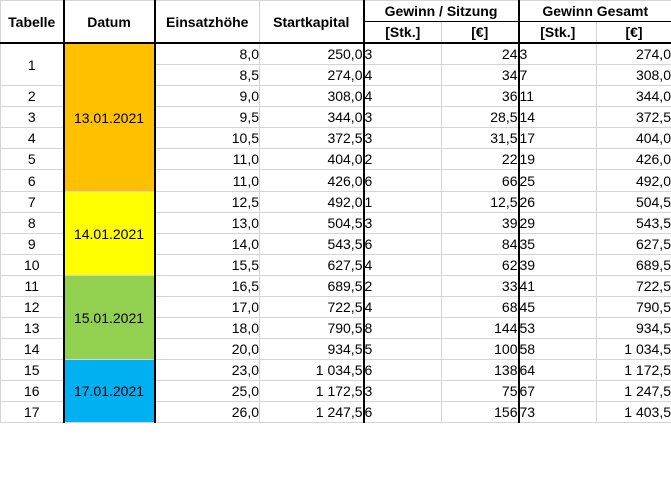 Image resolution: width=671 pixels, height=482 pixels. I want to click on cell-einsatzhoehe: 14,0, so click(207, 244).